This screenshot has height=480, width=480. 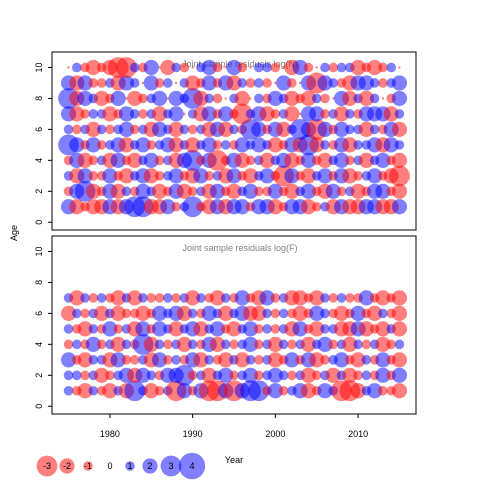 I want to click on x-axis-title: Year, so click(x=234, y=460).